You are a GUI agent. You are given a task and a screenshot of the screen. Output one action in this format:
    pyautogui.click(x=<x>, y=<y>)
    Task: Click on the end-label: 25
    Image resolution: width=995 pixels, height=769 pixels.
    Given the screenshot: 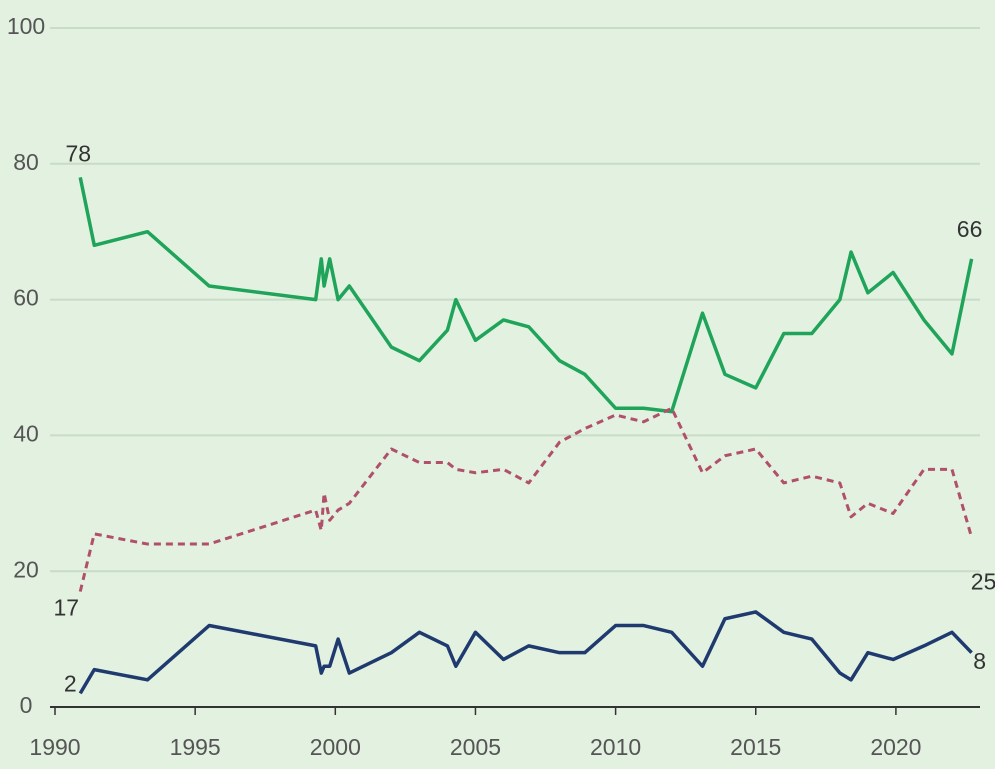 What is the action you would take?
    pyautogui.click(x=983, y=581)
    